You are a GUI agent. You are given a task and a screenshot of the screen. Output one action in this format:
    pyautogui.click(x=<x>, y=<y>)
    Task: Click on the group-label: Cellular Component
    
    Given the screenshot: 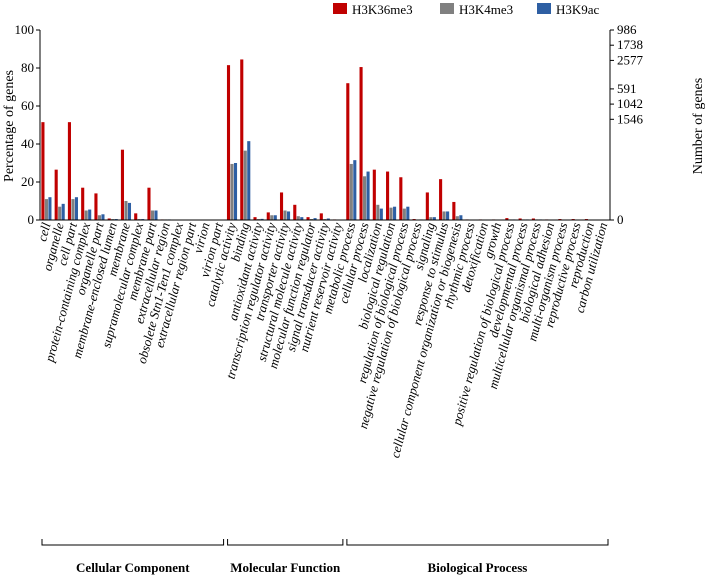 What is the action you would take?
    pyautogui.click(x=133, y=567)
    